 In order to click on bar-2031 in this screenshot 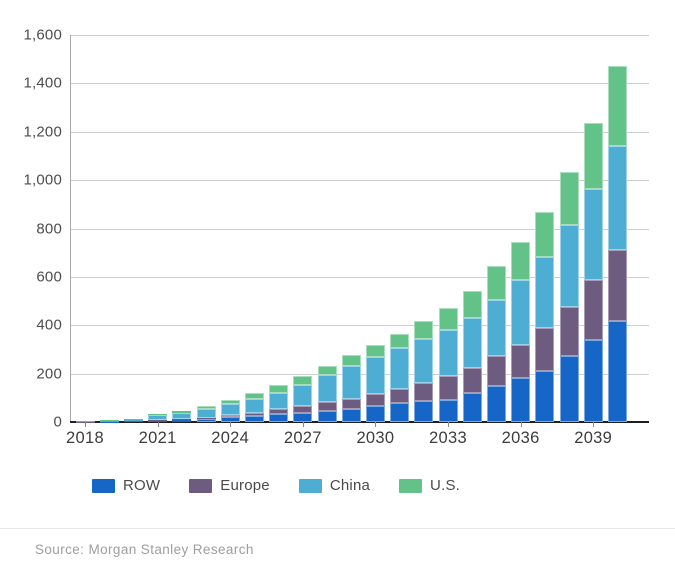, I will do `click(400, 228)`.